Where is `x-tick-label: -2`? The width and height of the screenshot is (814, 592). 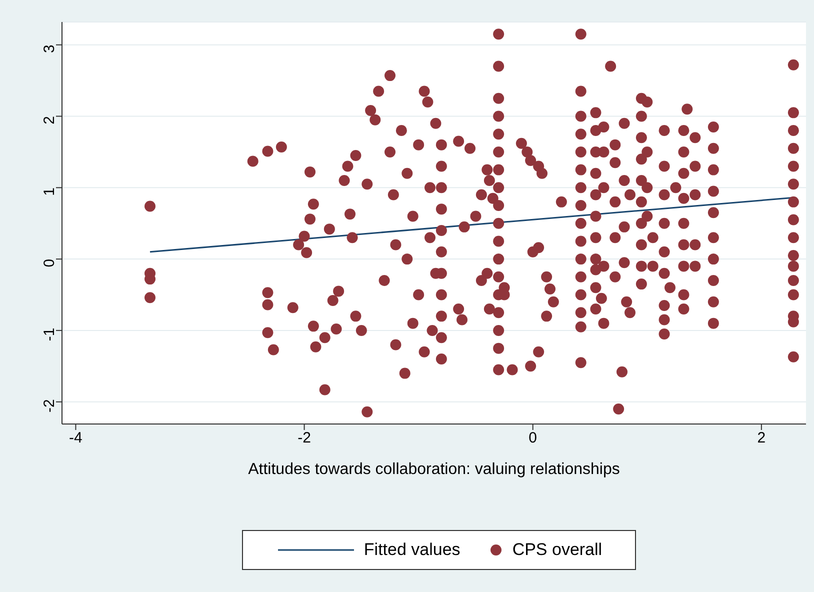 x-tick-label: -2 is located at coordinates (304, 438).